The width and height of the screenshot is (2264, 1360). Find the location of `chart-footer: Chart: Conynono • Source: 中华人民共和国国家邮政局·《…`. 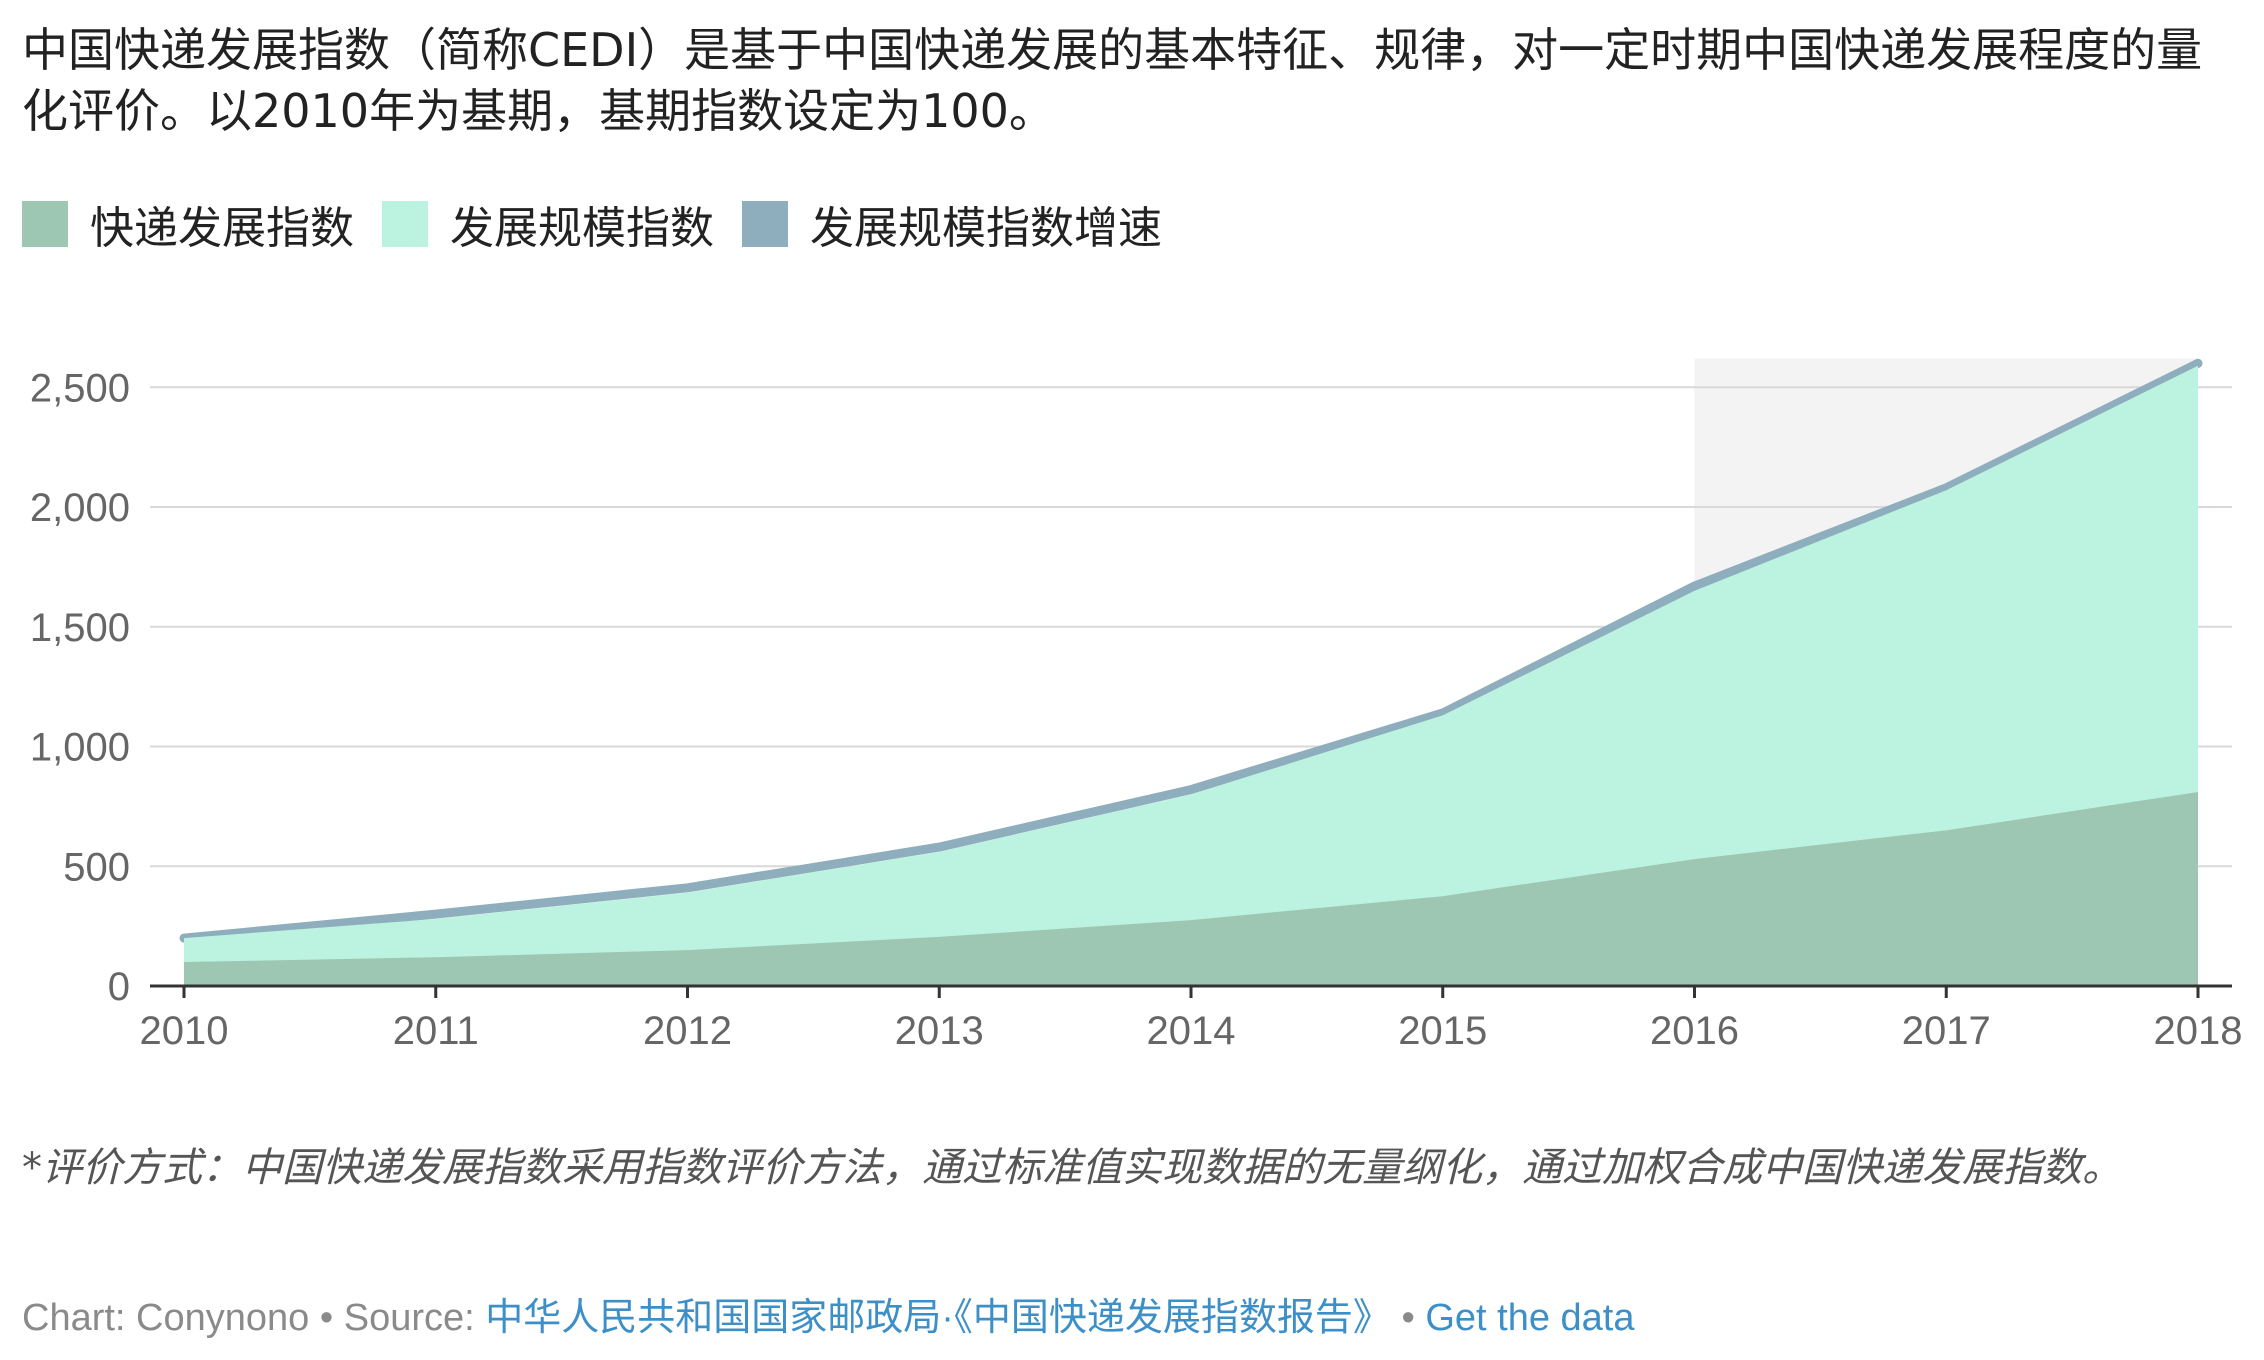

chart-footer: Chart: Conynono • Source: 中华人民共和国国家邮政局·《… is located at coordinates (828, 1313).